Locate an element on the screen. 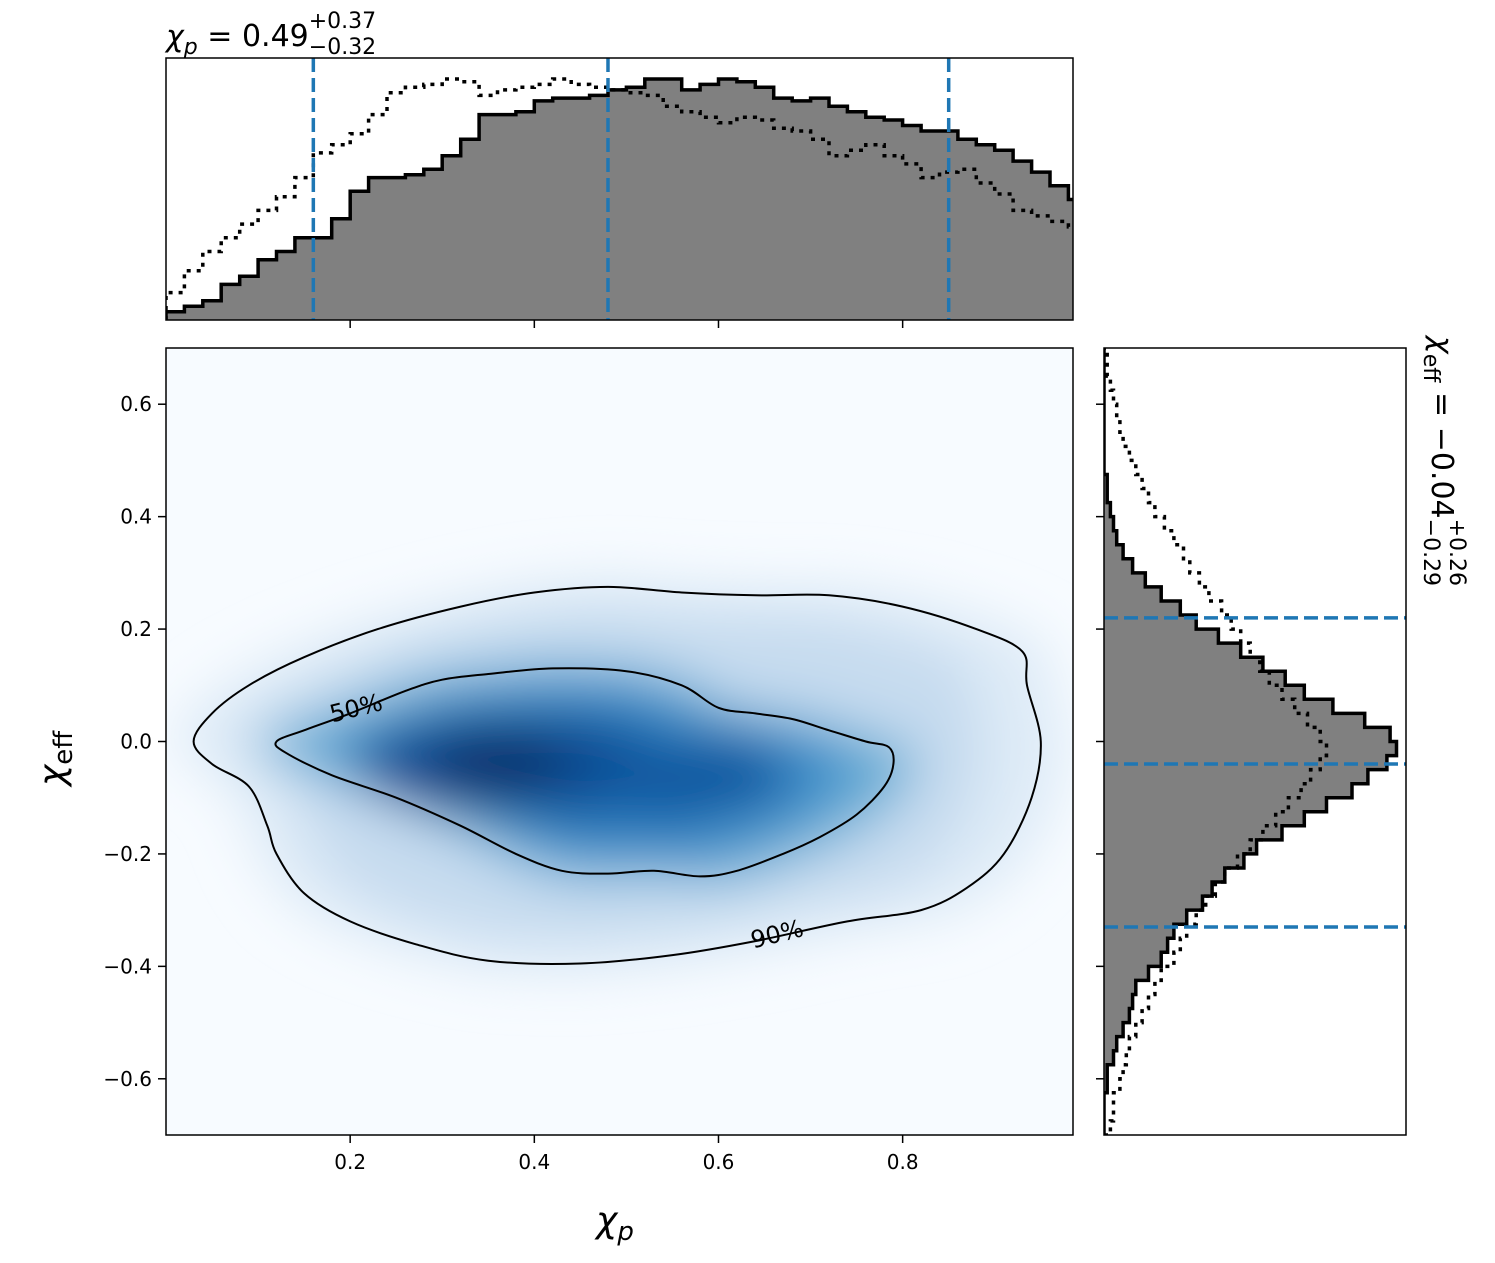 Image resolution: width=1495 pixels, height=1263 pixels. density-secondary is located at coordinates (700, 775).